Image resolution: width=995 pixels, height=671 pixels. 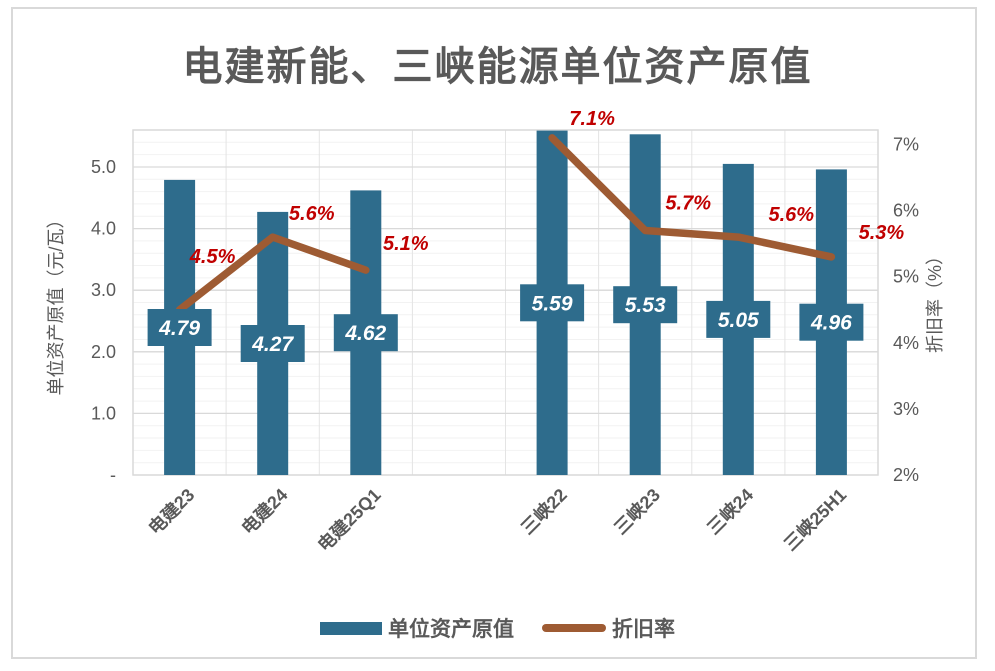 What do you see at coordinates (113, 475) in the screenshot?
I see `left-tick-5: -` at bounding box center [113, 475].